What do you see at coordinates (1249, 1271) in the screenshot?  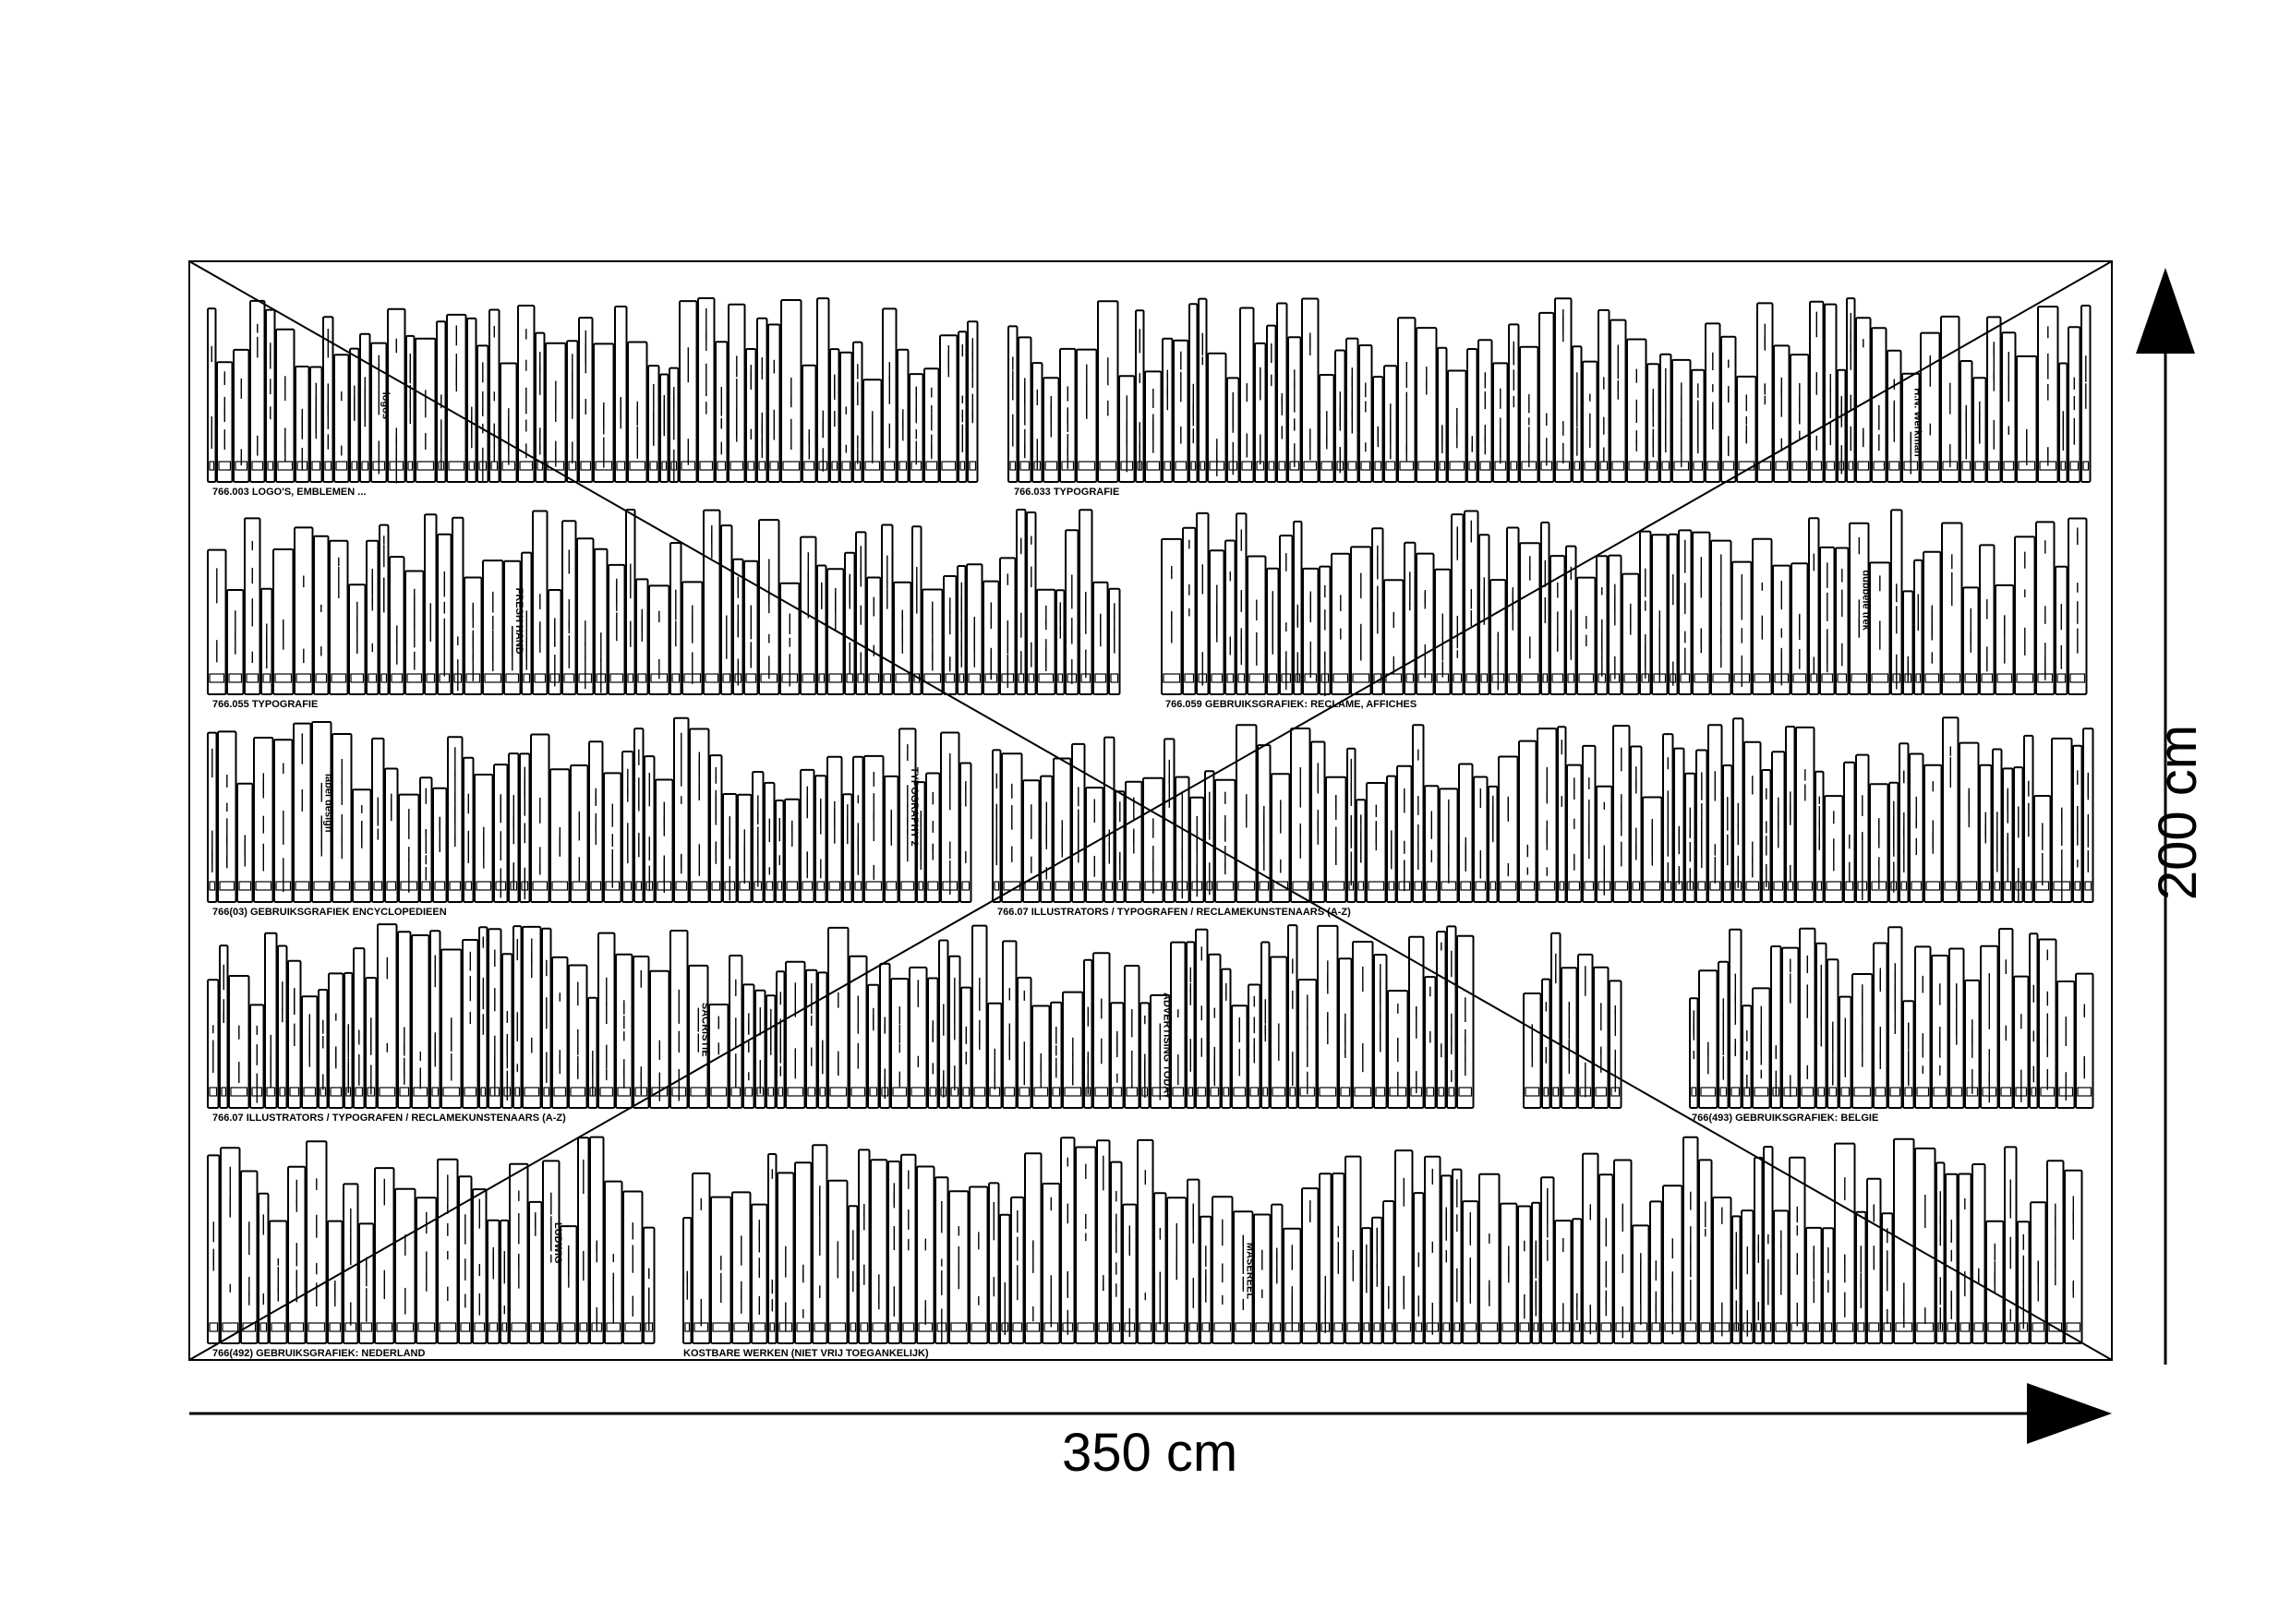 I see `spine-title: MASEREEL` at bounding box center [1249, 1271].